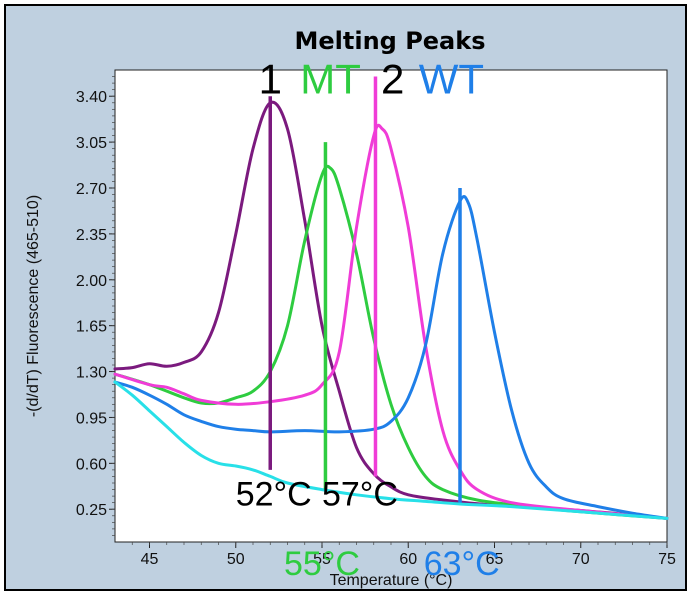 This screenshot has height=595, width=691. I want to click on annotation-label: 55°C, so click(322, 564).